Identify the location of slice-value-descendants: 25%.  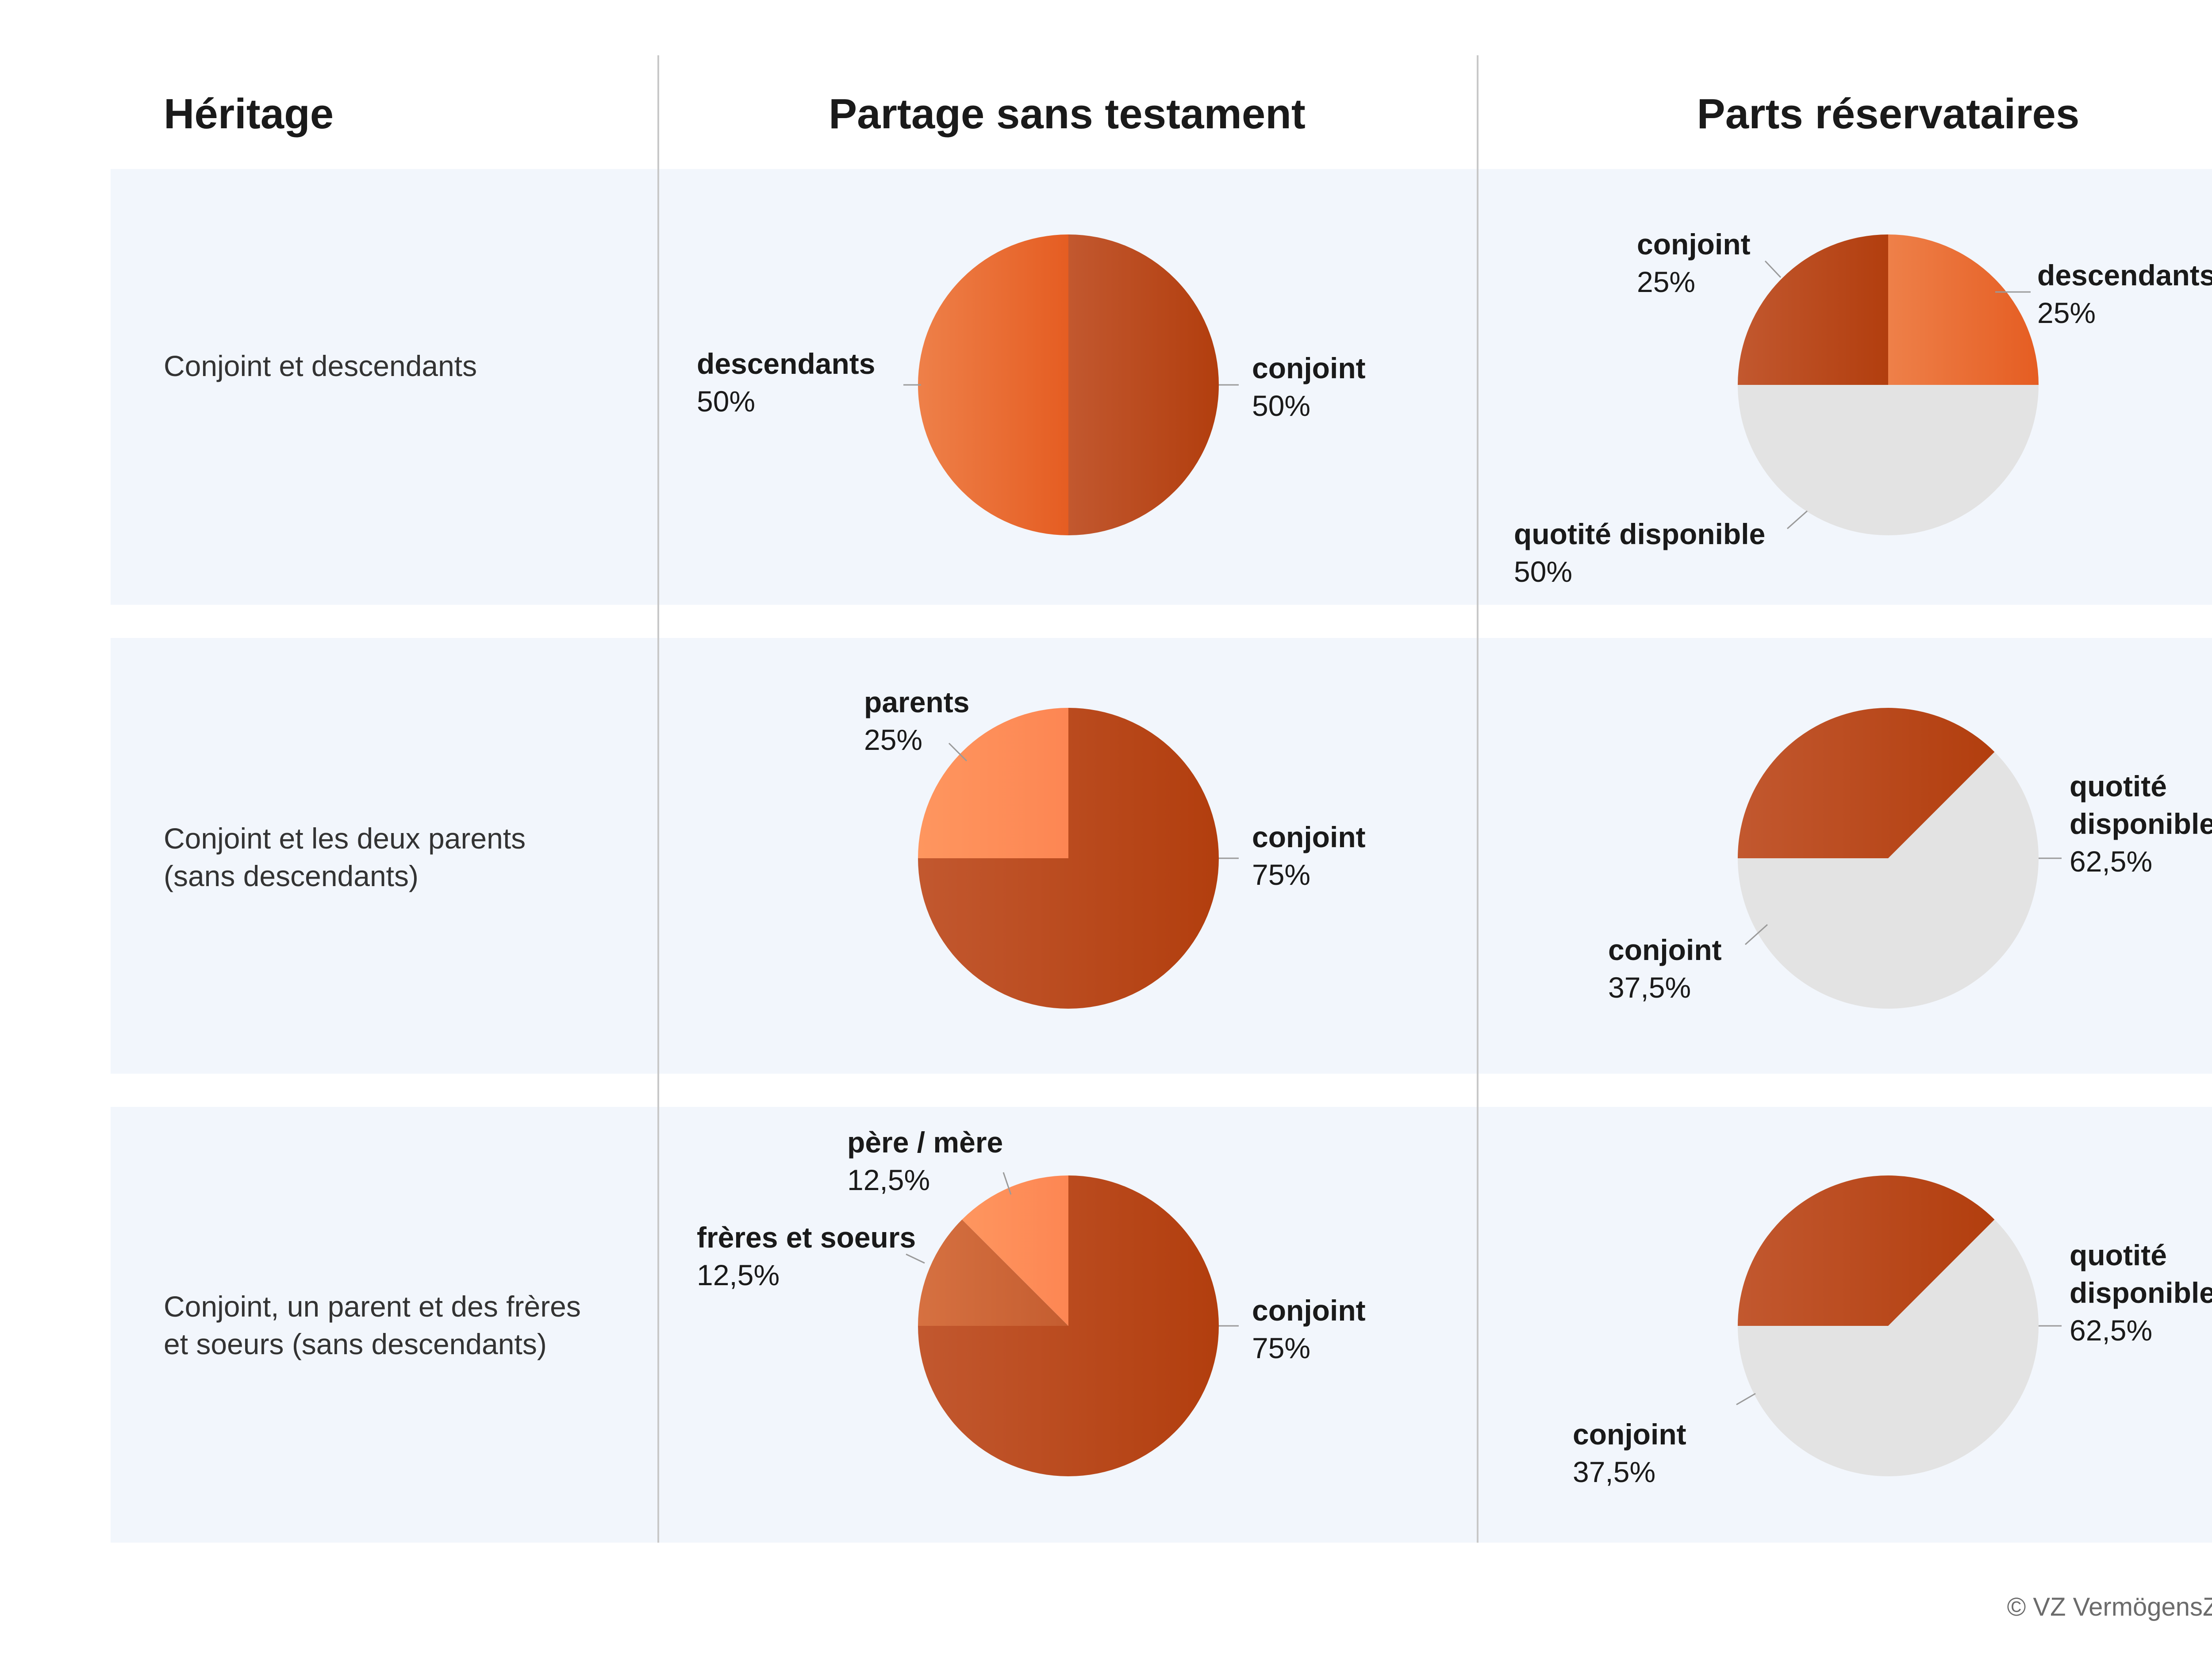
(2067, 312).